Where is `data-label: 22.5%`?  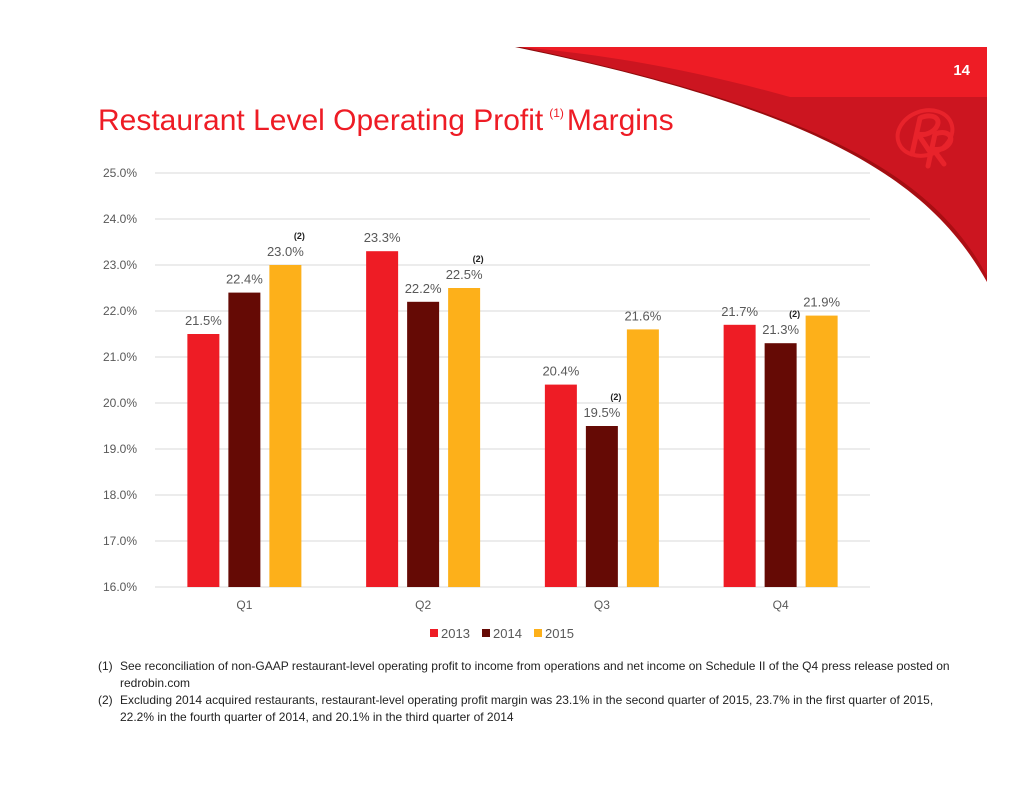 data-label: 22.5% is located at coordinates (464, 274).